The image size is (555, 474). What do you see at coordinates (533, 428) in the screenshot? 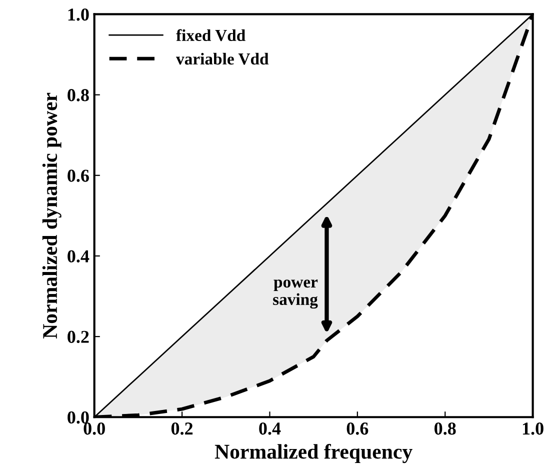
I see `x-tick-label: 1.0` at bounding box center [533, 428].